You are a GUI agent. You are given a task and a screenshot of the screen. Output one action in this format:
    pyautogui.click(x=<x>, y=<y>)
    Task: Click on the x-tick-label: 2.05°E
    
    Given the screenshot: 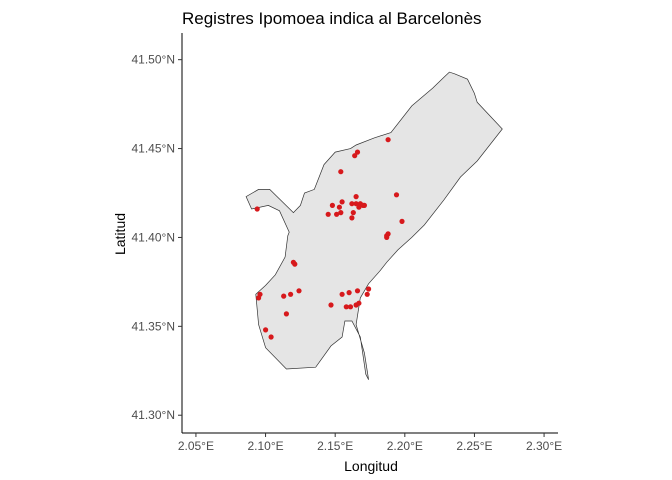 What is the action you would take?
    pyautogui.click(x=196, y=446)
    